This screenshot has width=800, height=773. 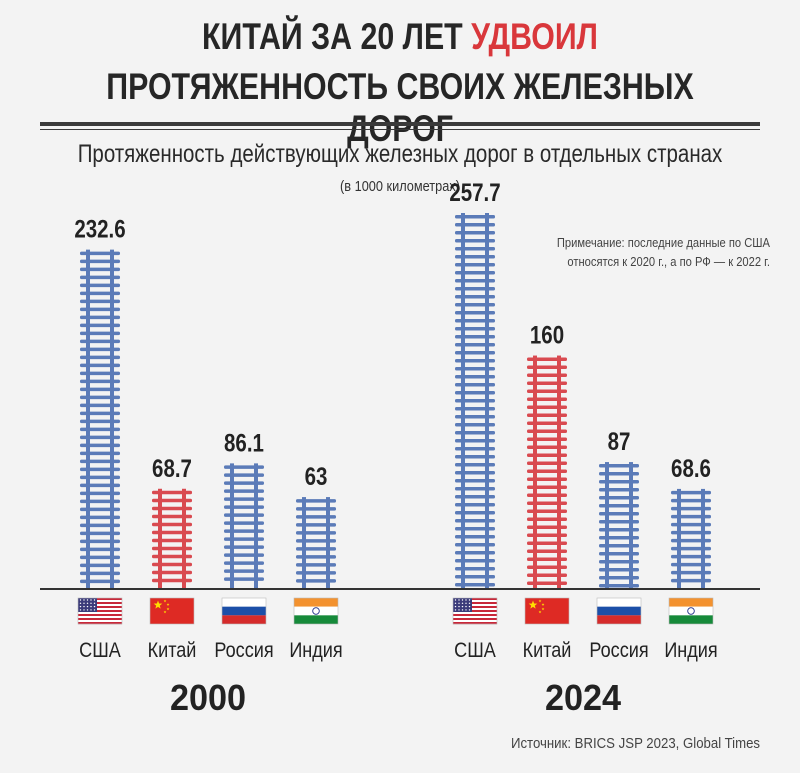 I want to click on rail-left, so click(x=232, y=526).